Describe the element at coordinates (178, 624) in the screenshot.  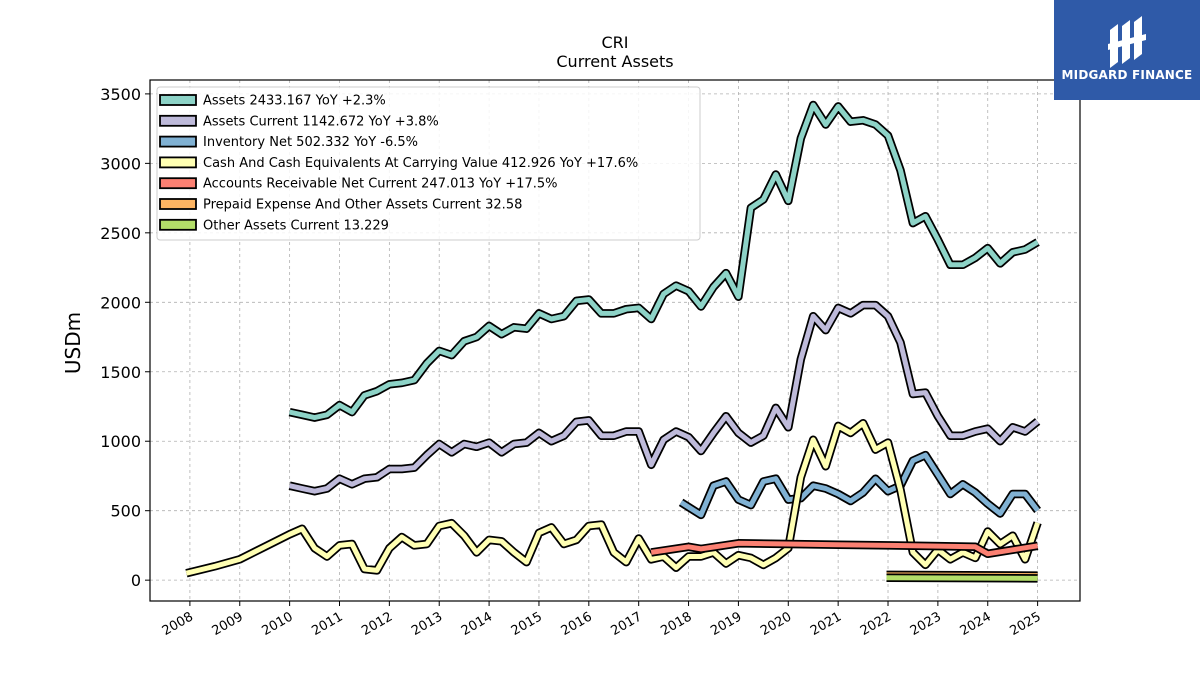
I see `x-tick-label: 2008` at that location.